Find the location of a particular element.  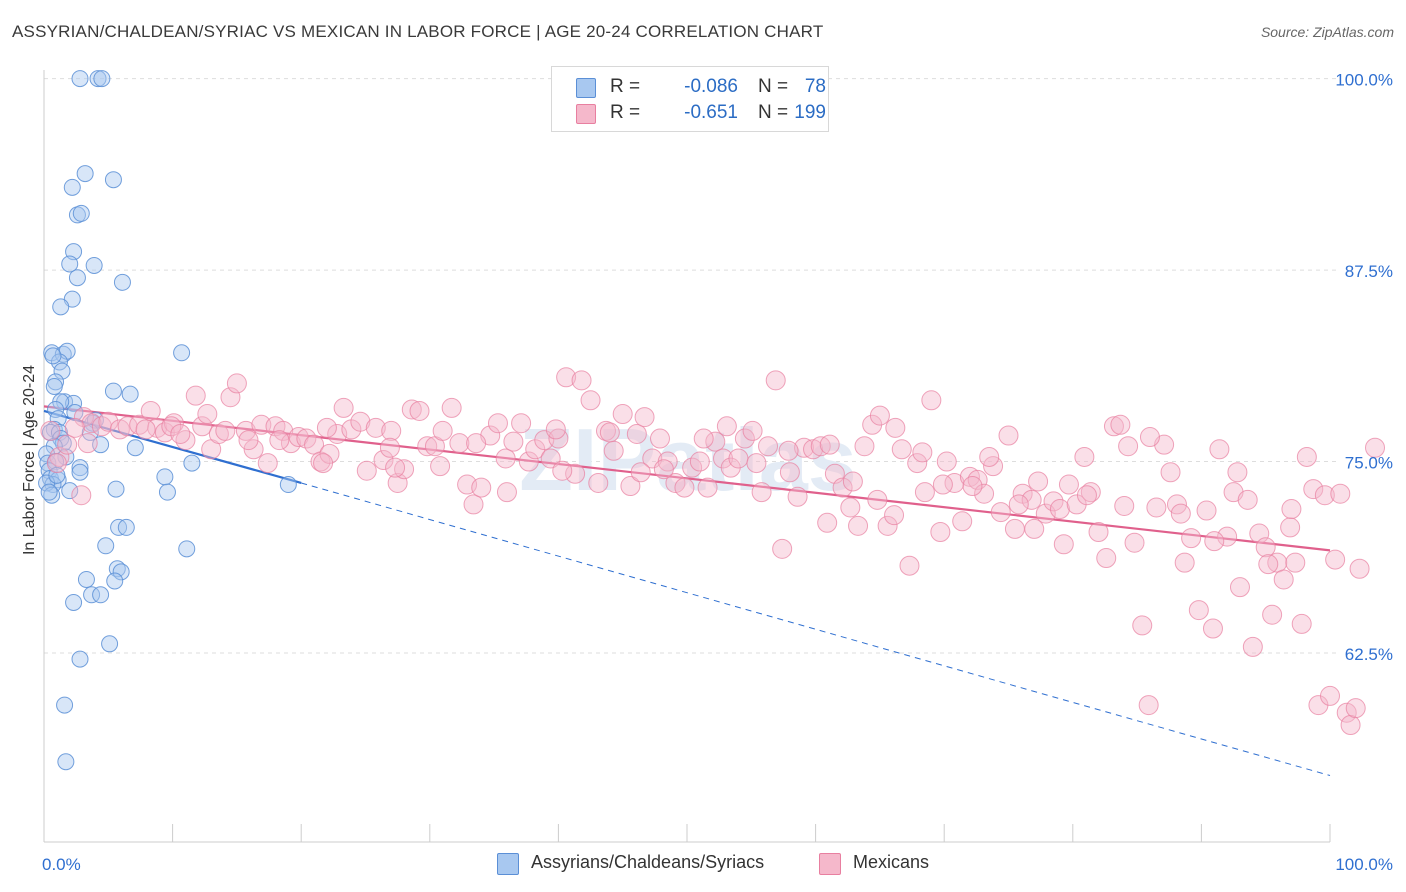

bottom-legend-swatch-assyrians is located at coordinates (508, 864).